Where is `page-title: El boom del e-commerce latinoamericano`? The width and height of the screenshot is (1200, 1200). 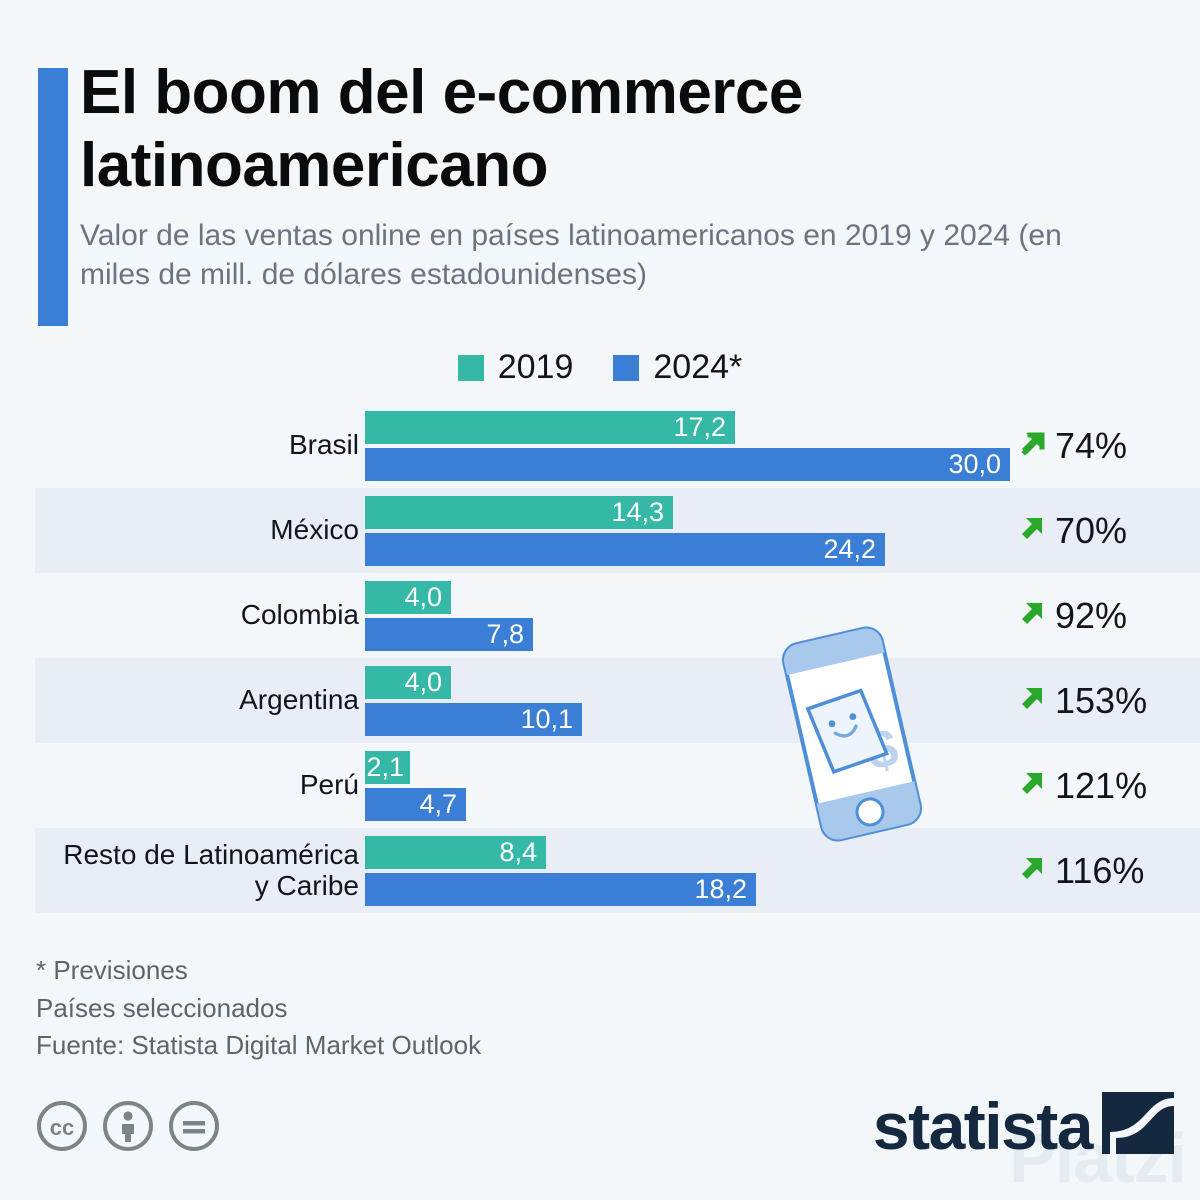
page-title: El boom del e-commerce latinoamericano is located at coordinates (441, 129).